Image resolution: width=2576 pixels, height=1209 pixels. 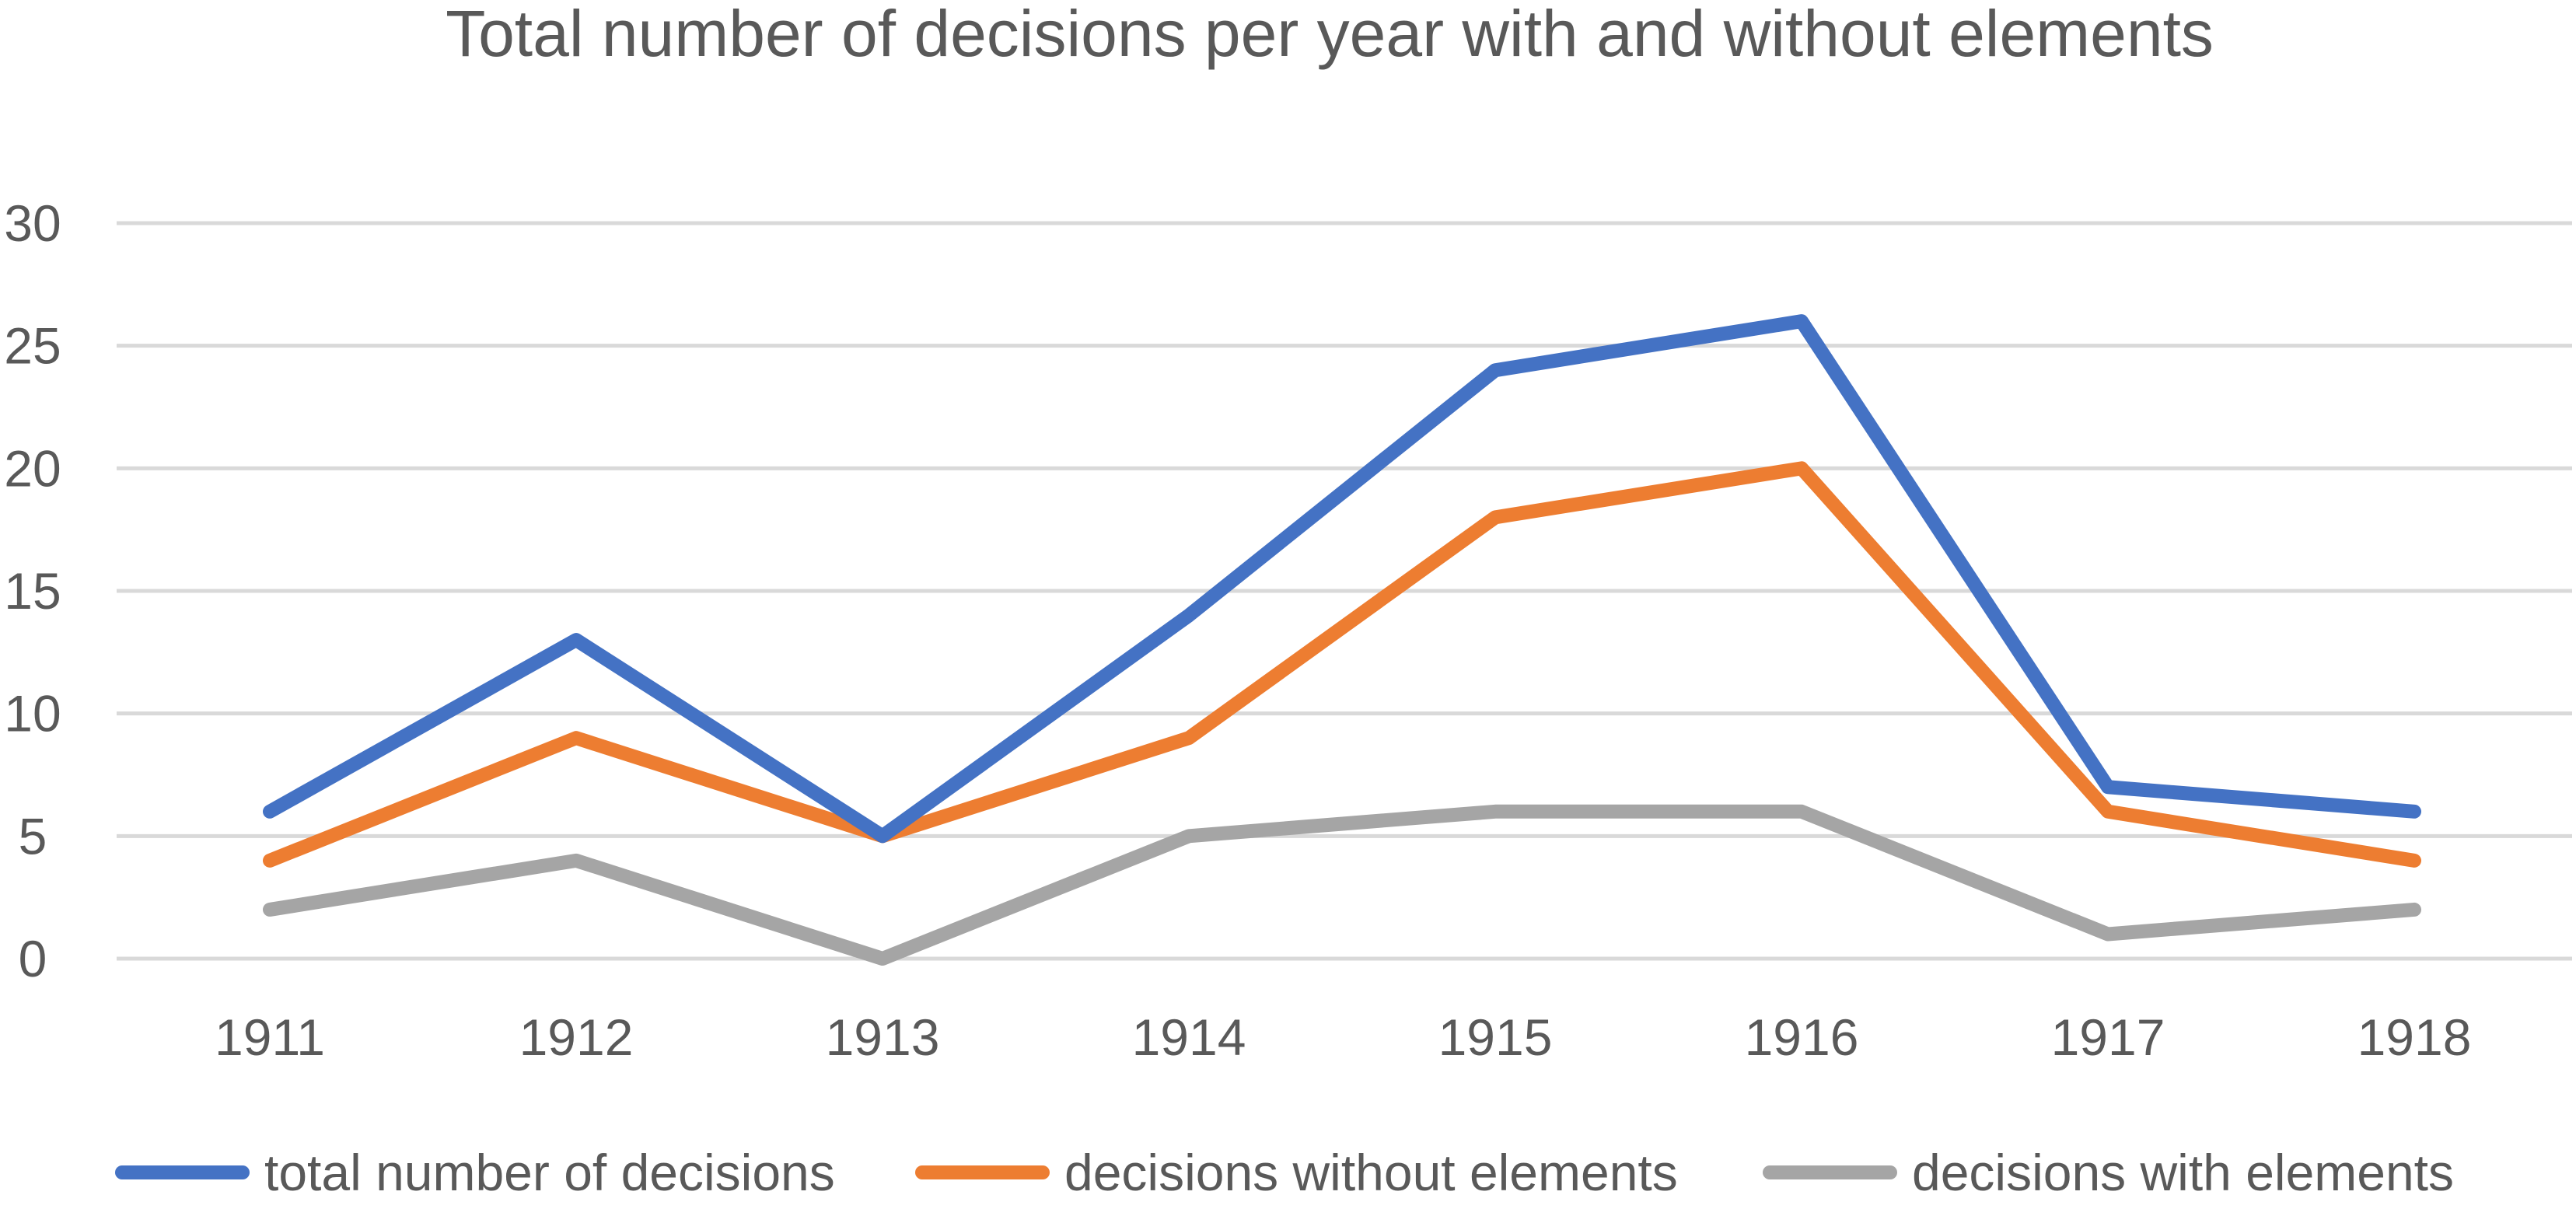 What do you see at coordinates (270, 1037) in the screenshot?
I see `x-tick-label-1911: 1911` at bounding box center [270, 1037].